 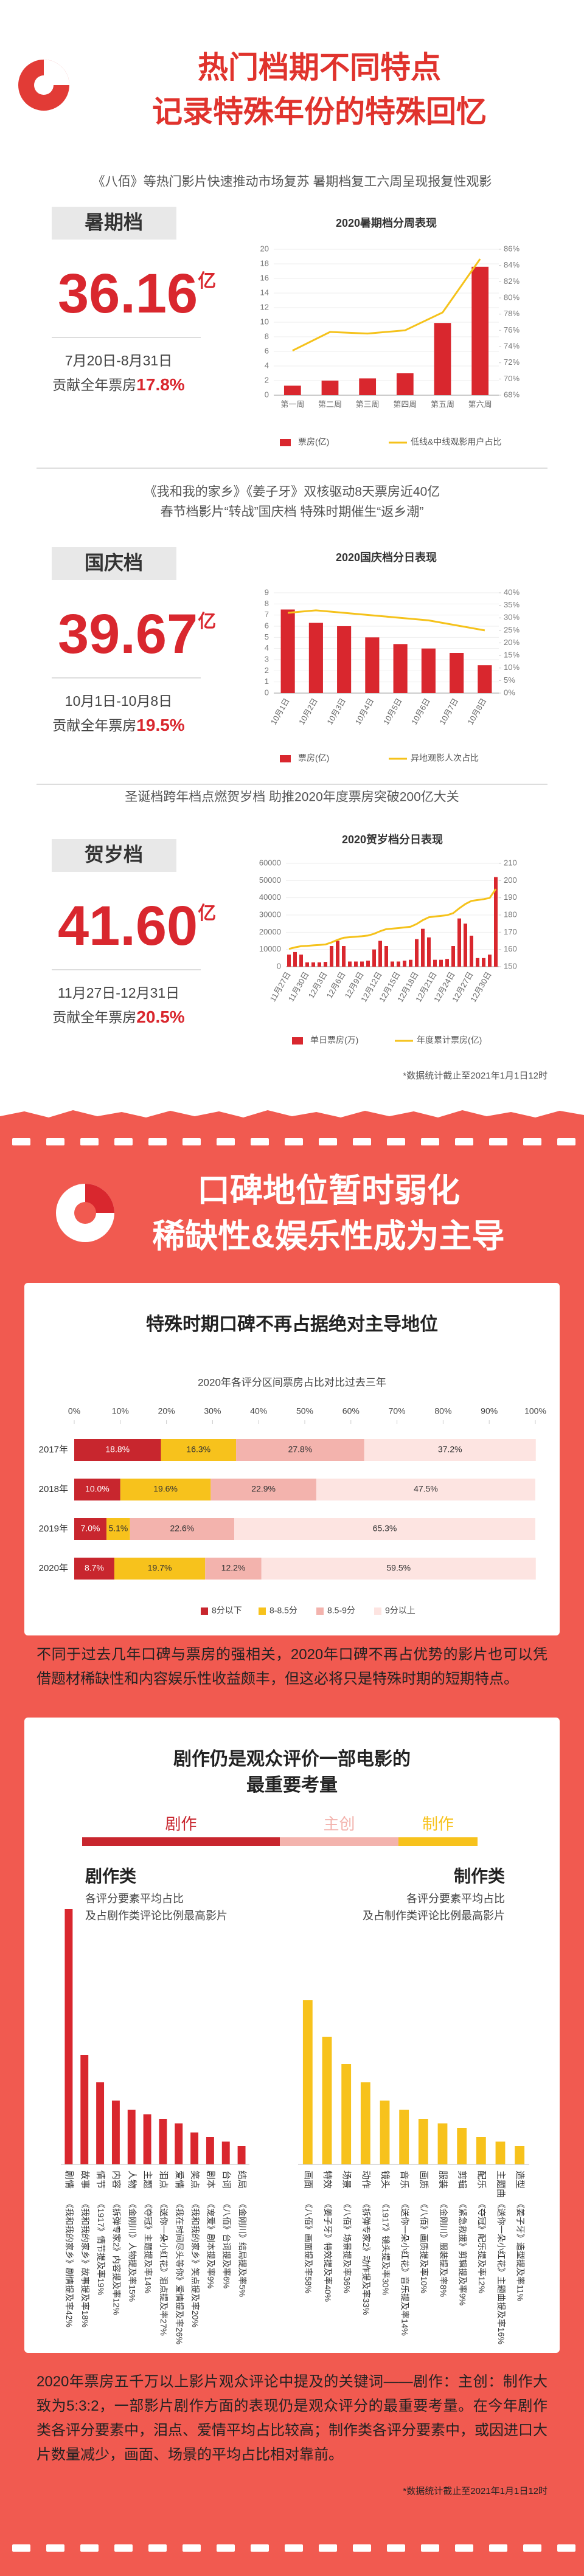 I want to click on y2-tick-label: 82%, so click(x=512, y=281).